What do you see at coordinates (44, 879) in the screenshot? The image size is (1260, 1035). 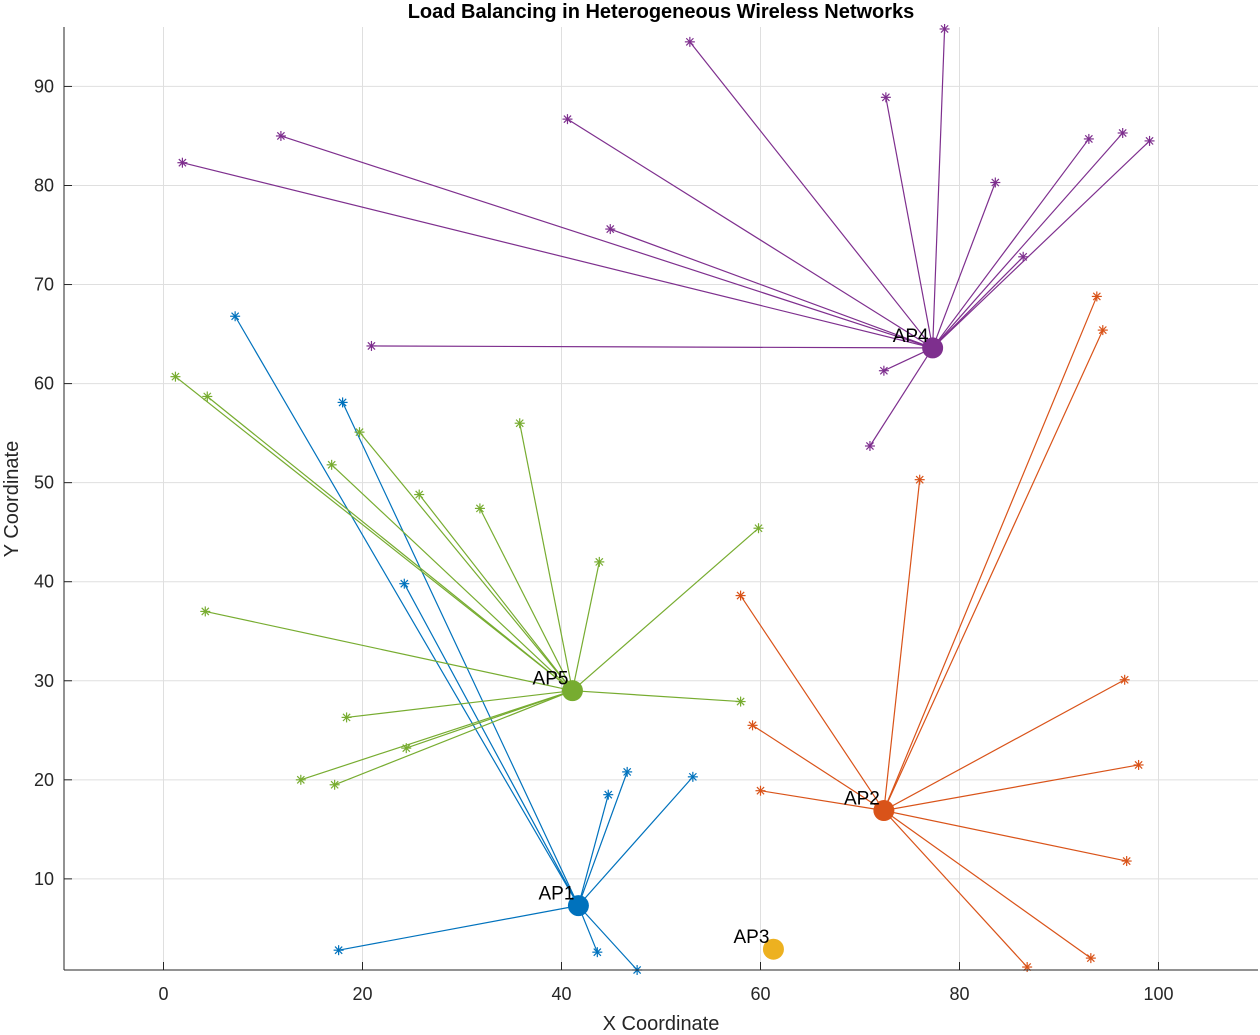 I see `y-tick-label: 10` at bounding box center [44, 879].